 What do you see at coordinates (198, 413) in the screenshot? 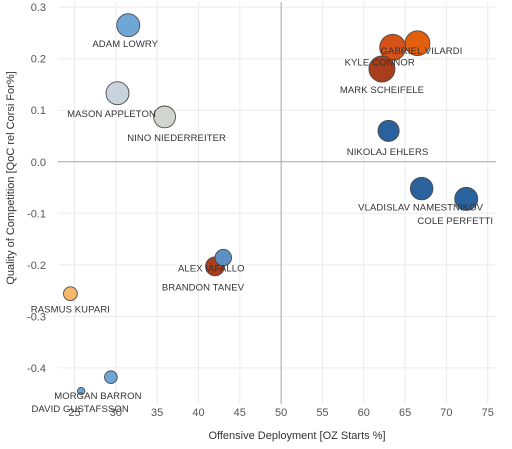
I see `x-tick-label: 40` at bounding box center [198, 413].